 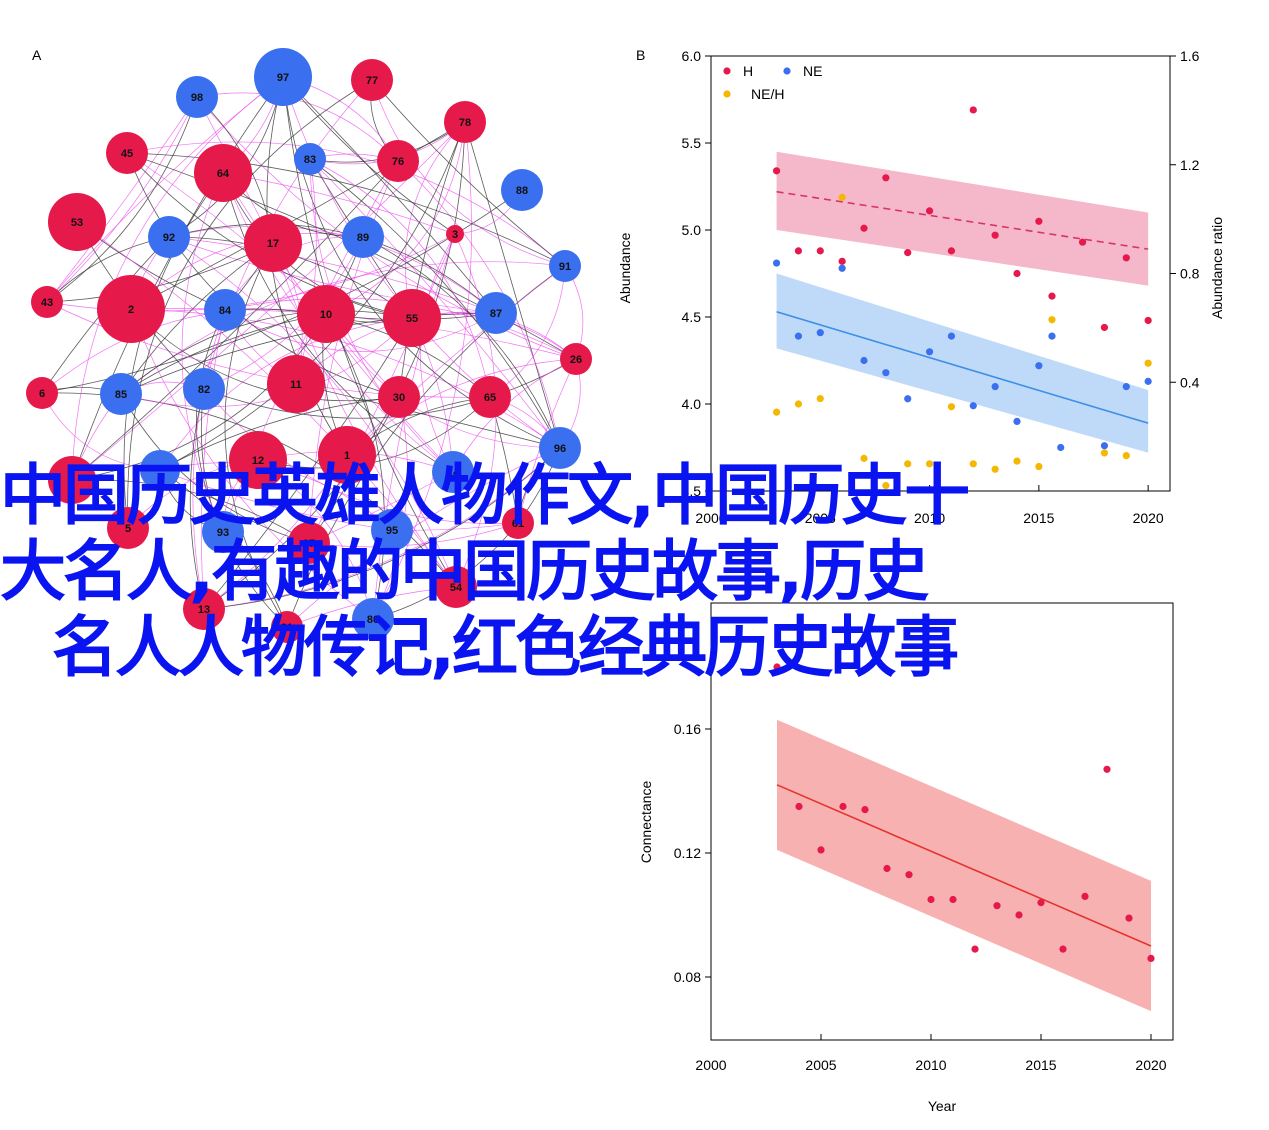 I want to click on trend-line-h, so click(x=962, y=220).